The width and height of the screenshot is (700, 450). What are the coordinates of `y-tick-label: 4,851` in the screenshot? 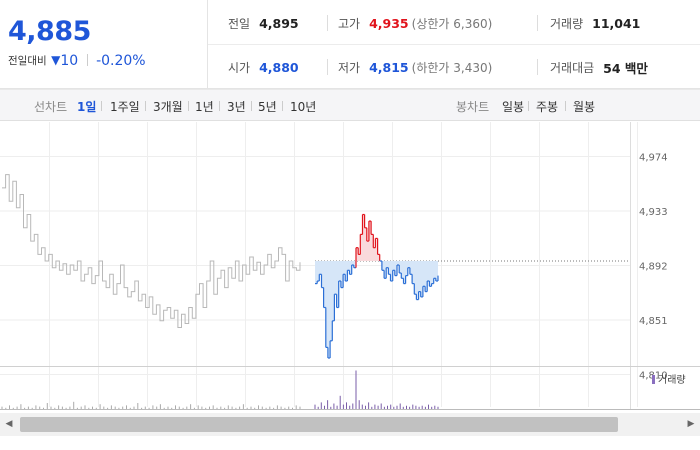 It's located at (653, 321).